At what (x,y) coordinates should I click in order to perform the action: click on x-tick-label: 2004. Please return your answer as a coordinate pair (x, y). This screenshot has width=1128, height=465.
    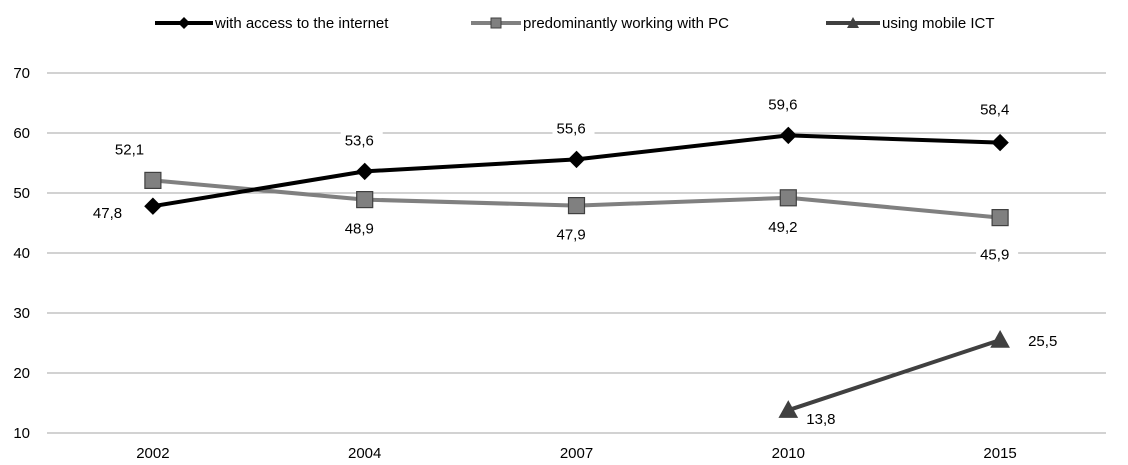
    Looking at the image, I should click on (364, 453).